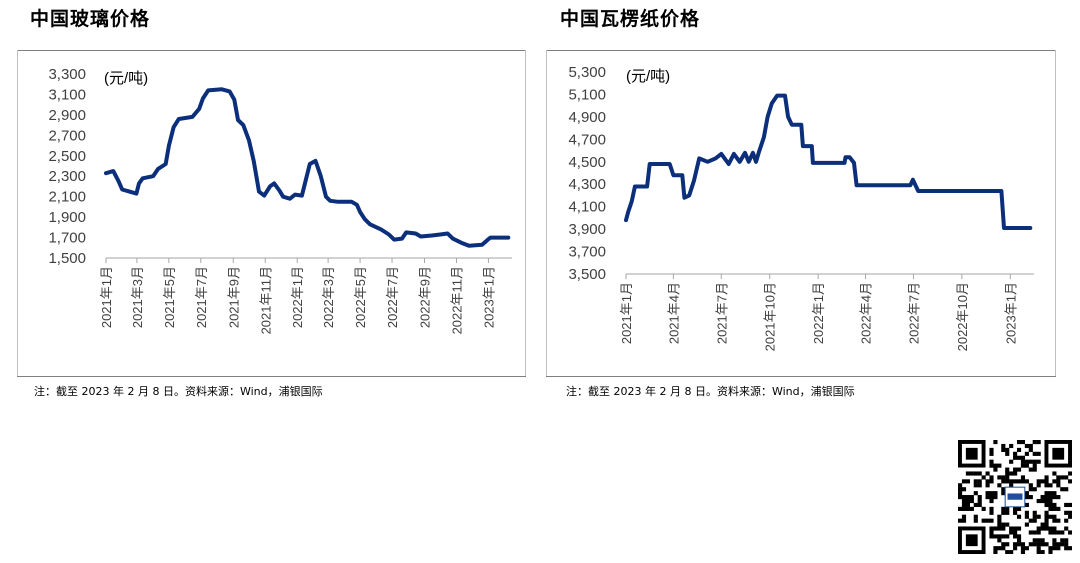  I want to click on x-tick-label: 2021年4月, so click(673, 313).